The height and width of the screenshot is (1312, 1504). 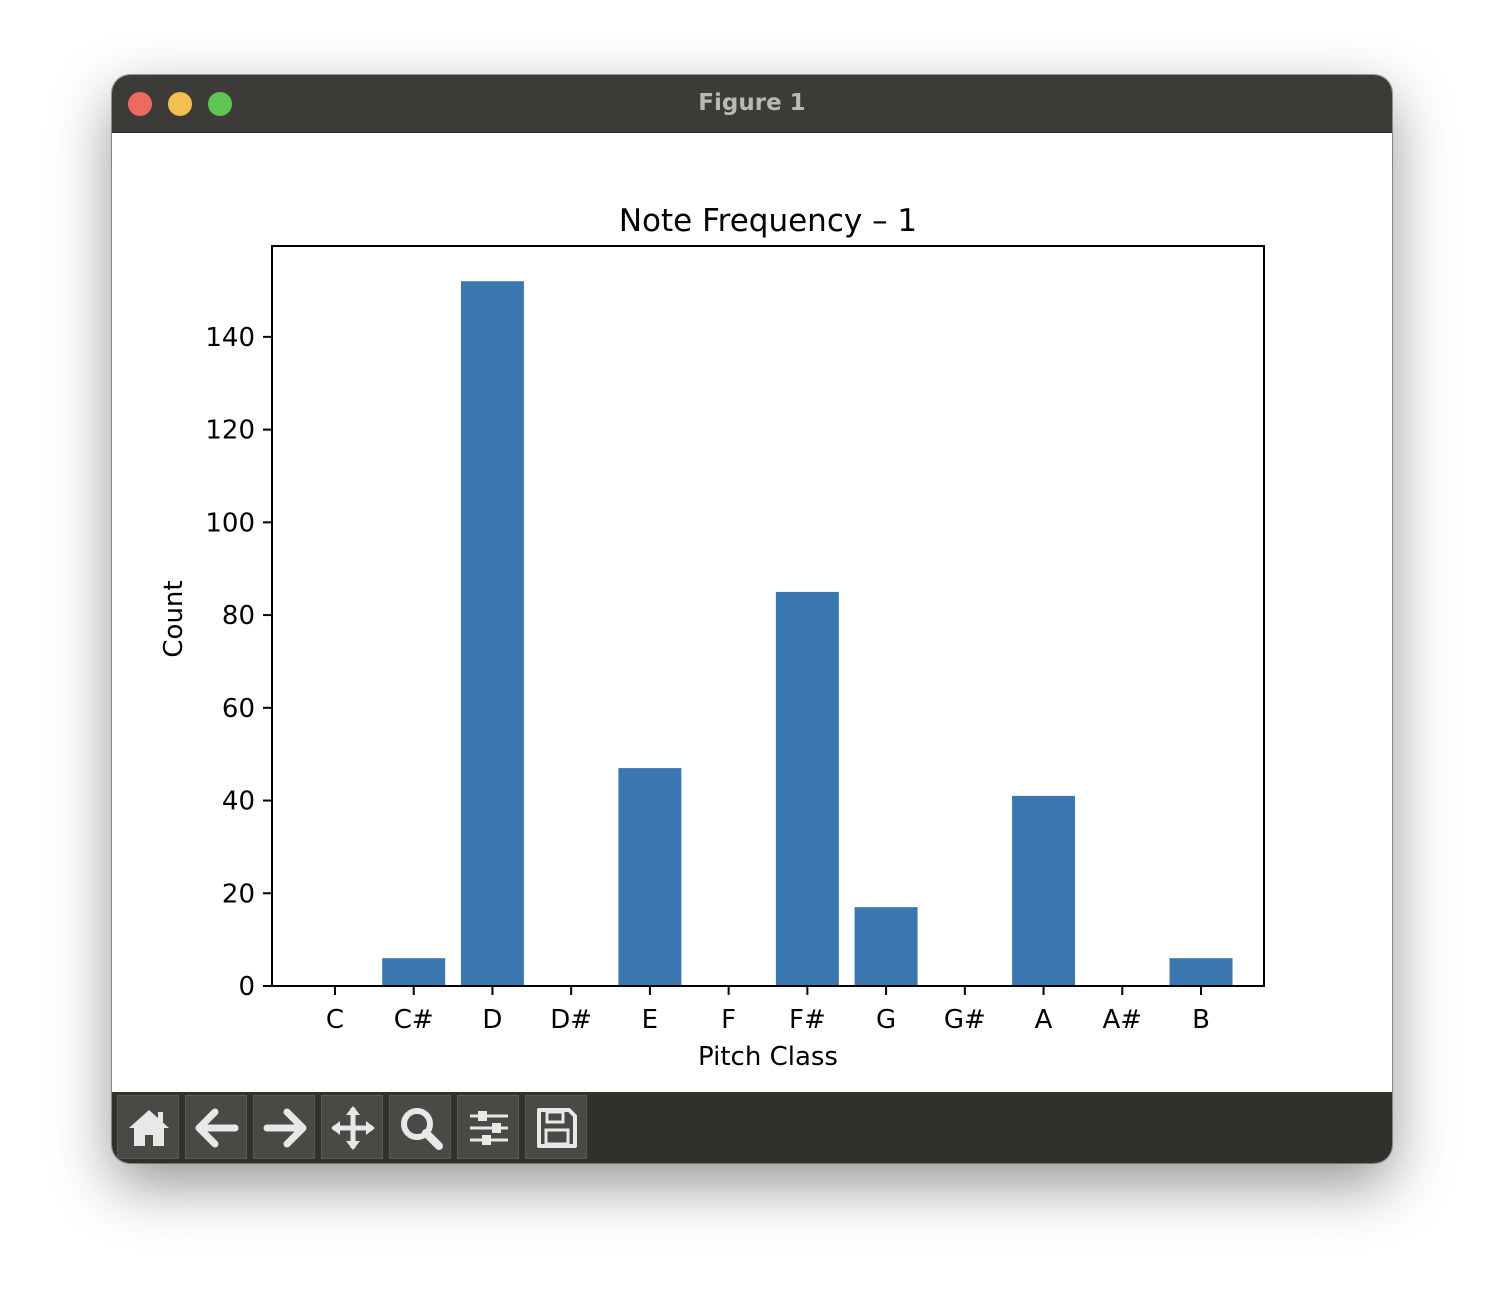 I want to click on minimize-window-button, so click(x=180, y=104).